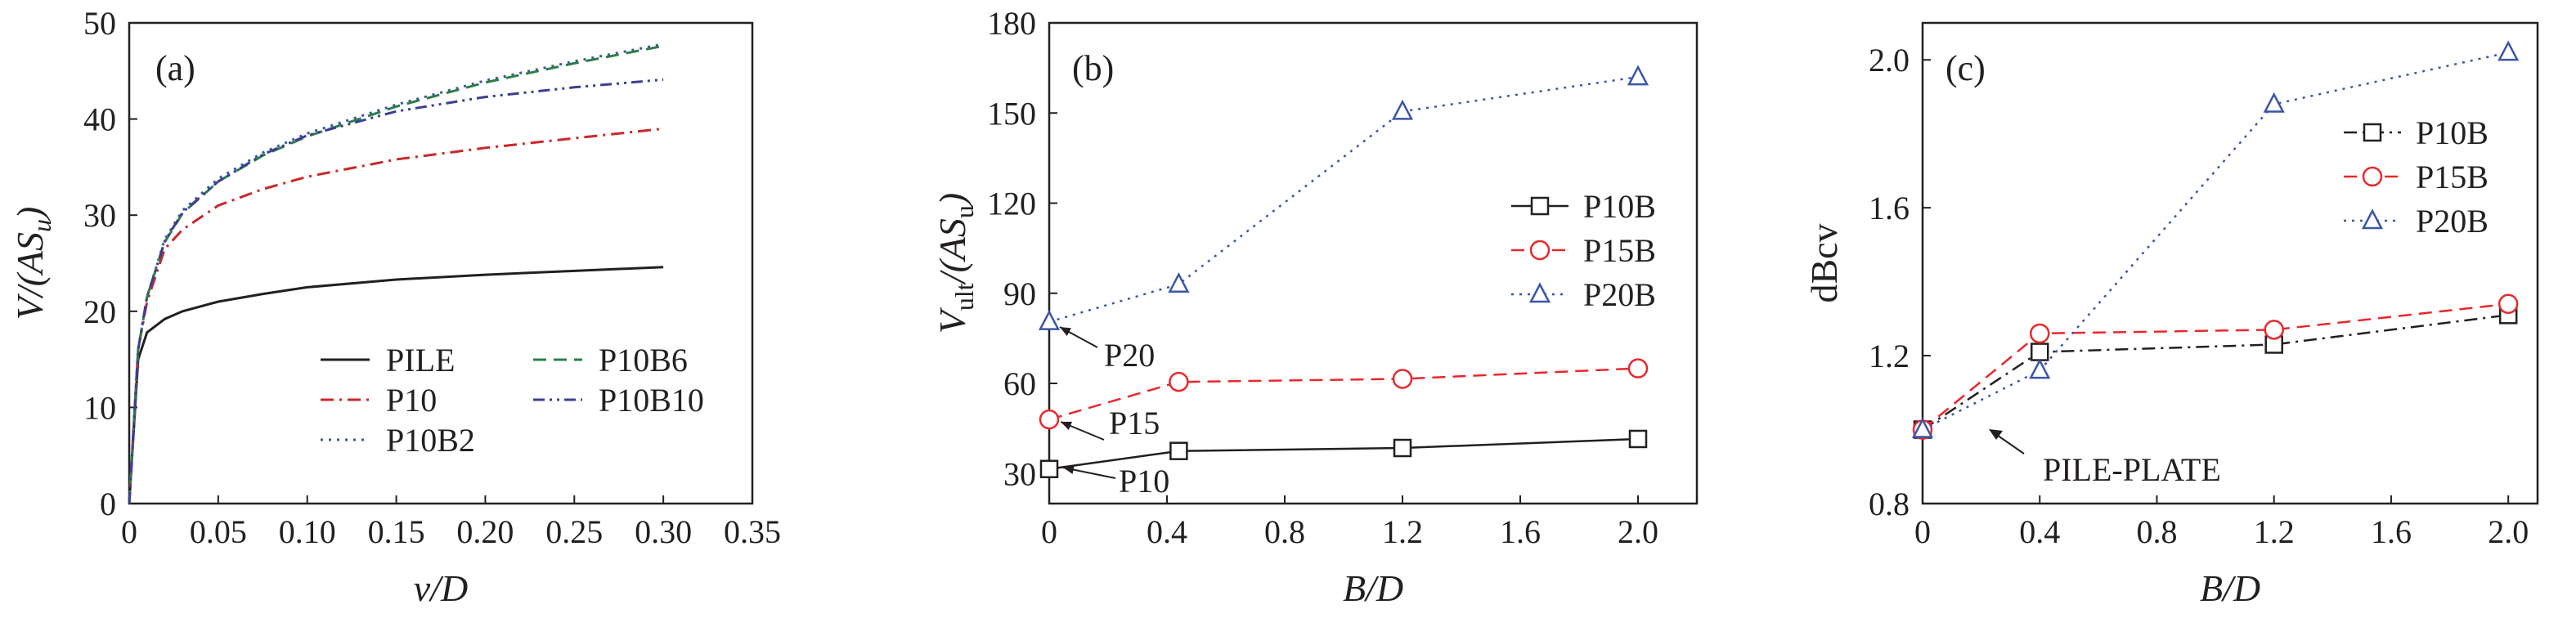 The width and height of the screenshot is (2576, 618). Describe the element at coordinates (108, 504) in the screenshot. I see `y-tick-label: 0` at that location.